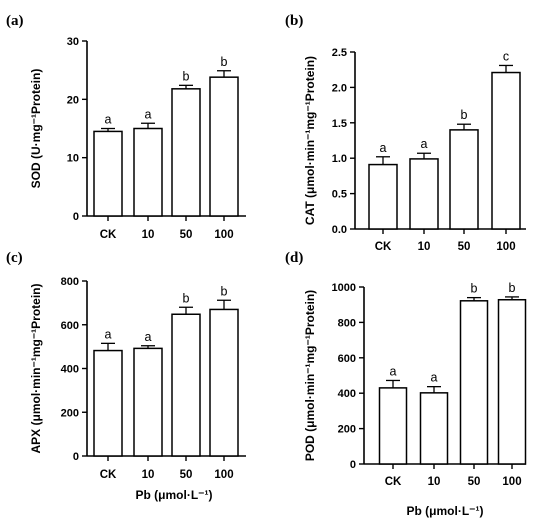  Describe the element at coordinates (294, 258) in the screenshot. I see `panel-label: (d)` at that location.